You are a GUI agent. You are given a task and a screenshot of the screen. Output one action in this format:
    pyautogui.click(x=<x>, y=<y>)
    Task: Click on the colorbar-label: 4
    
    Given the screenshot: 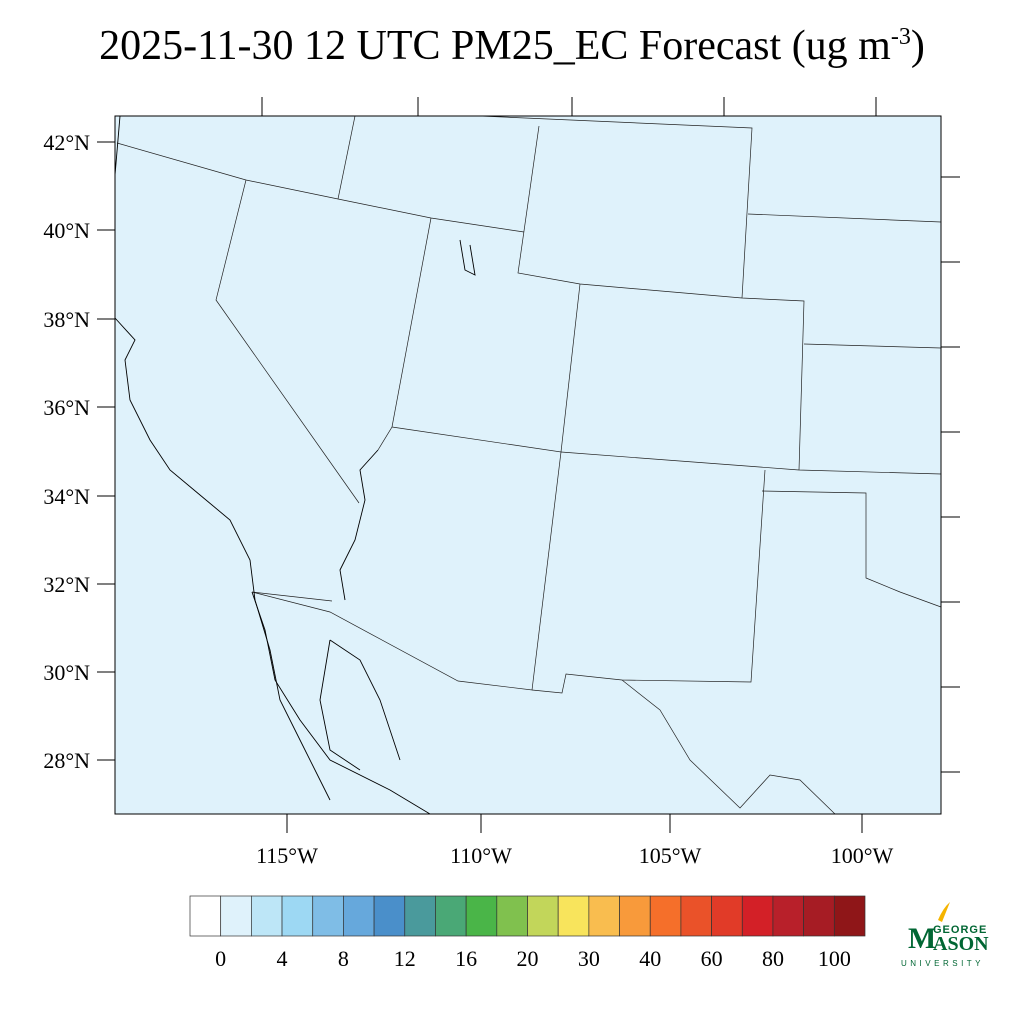 What is the action you would take?
    pyautogui.click(x=282, y=958)
    